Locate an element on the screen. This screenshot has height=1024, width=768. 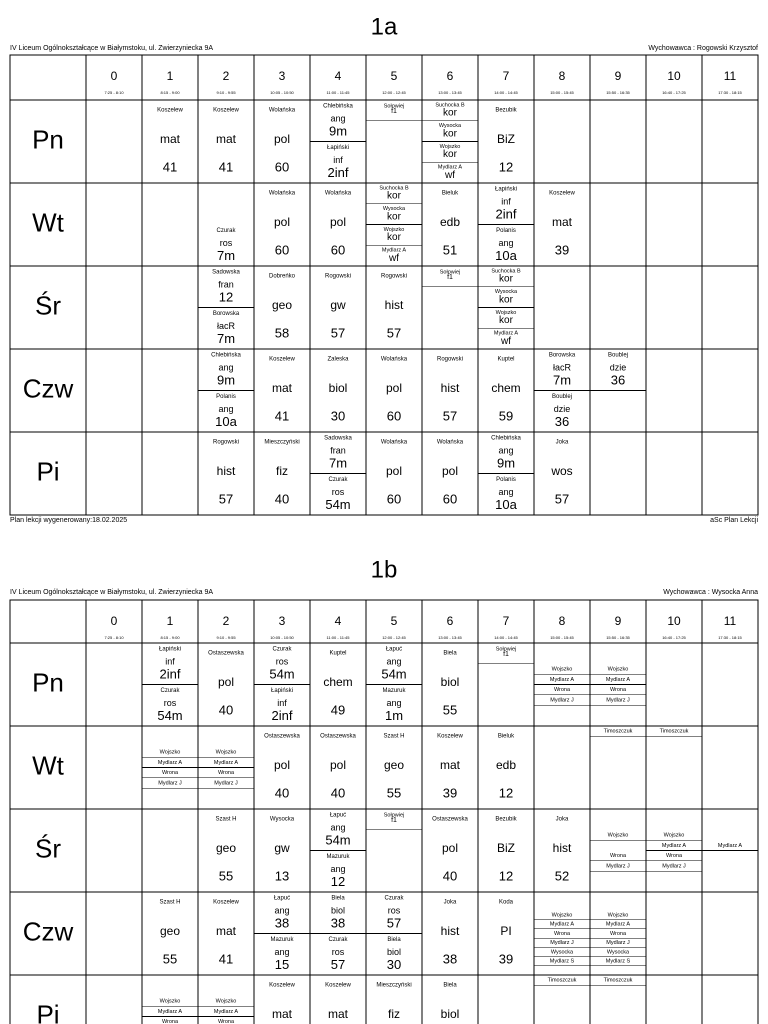
teacher: Mydlarz J is located at coordinates (170, 784).